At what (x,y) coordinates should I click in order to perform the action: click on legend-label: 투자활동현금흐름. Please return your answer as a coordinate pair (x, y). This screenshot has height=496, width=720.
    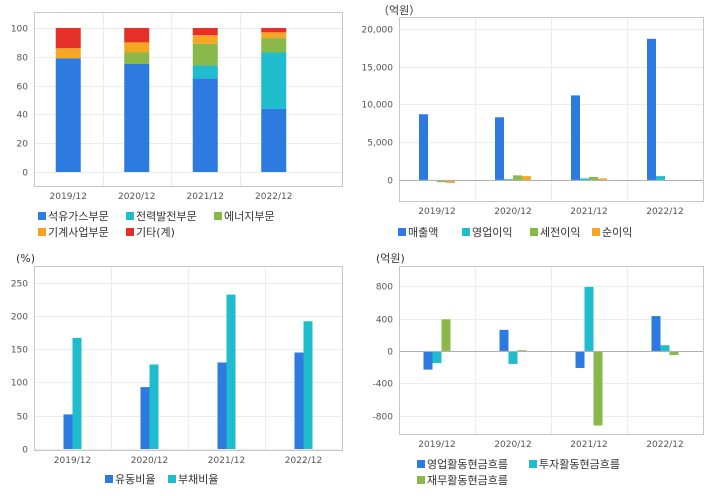
    Looking at the image, I should click on (579, 464).